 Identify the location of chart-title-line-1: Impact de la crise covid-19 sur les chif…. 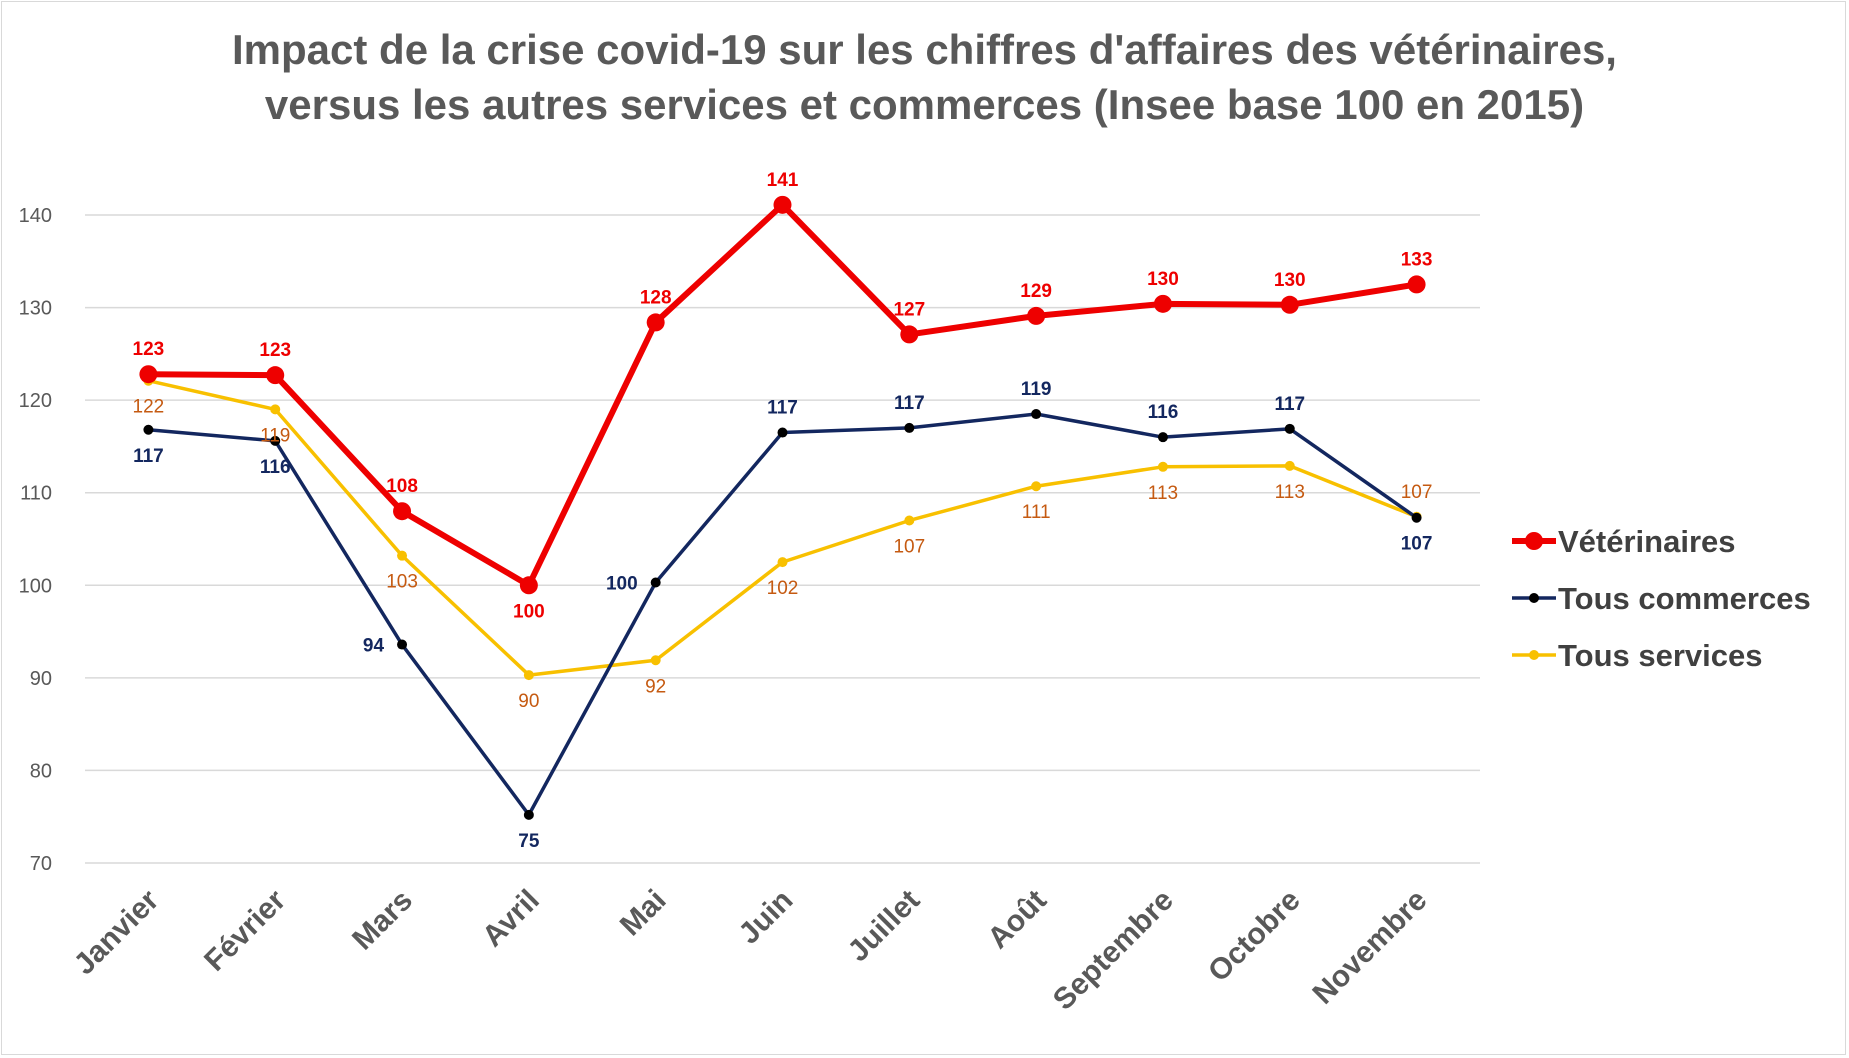
(924, 49).